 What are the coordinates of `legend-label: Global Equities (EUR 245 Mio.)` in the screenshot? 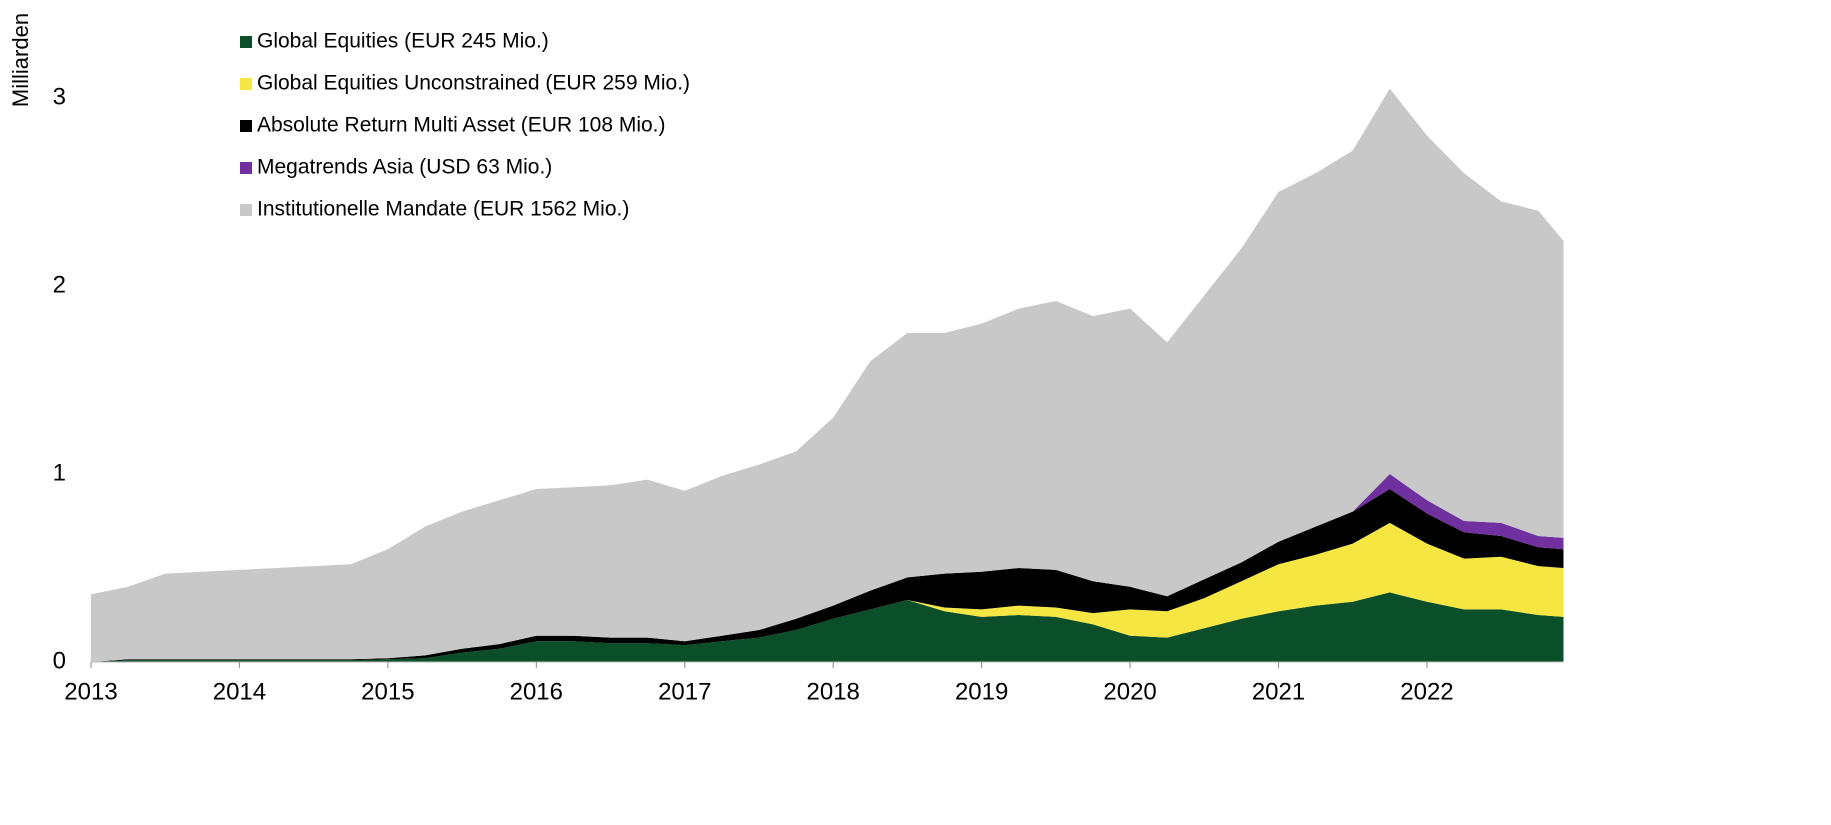 It's located at (403, 41).